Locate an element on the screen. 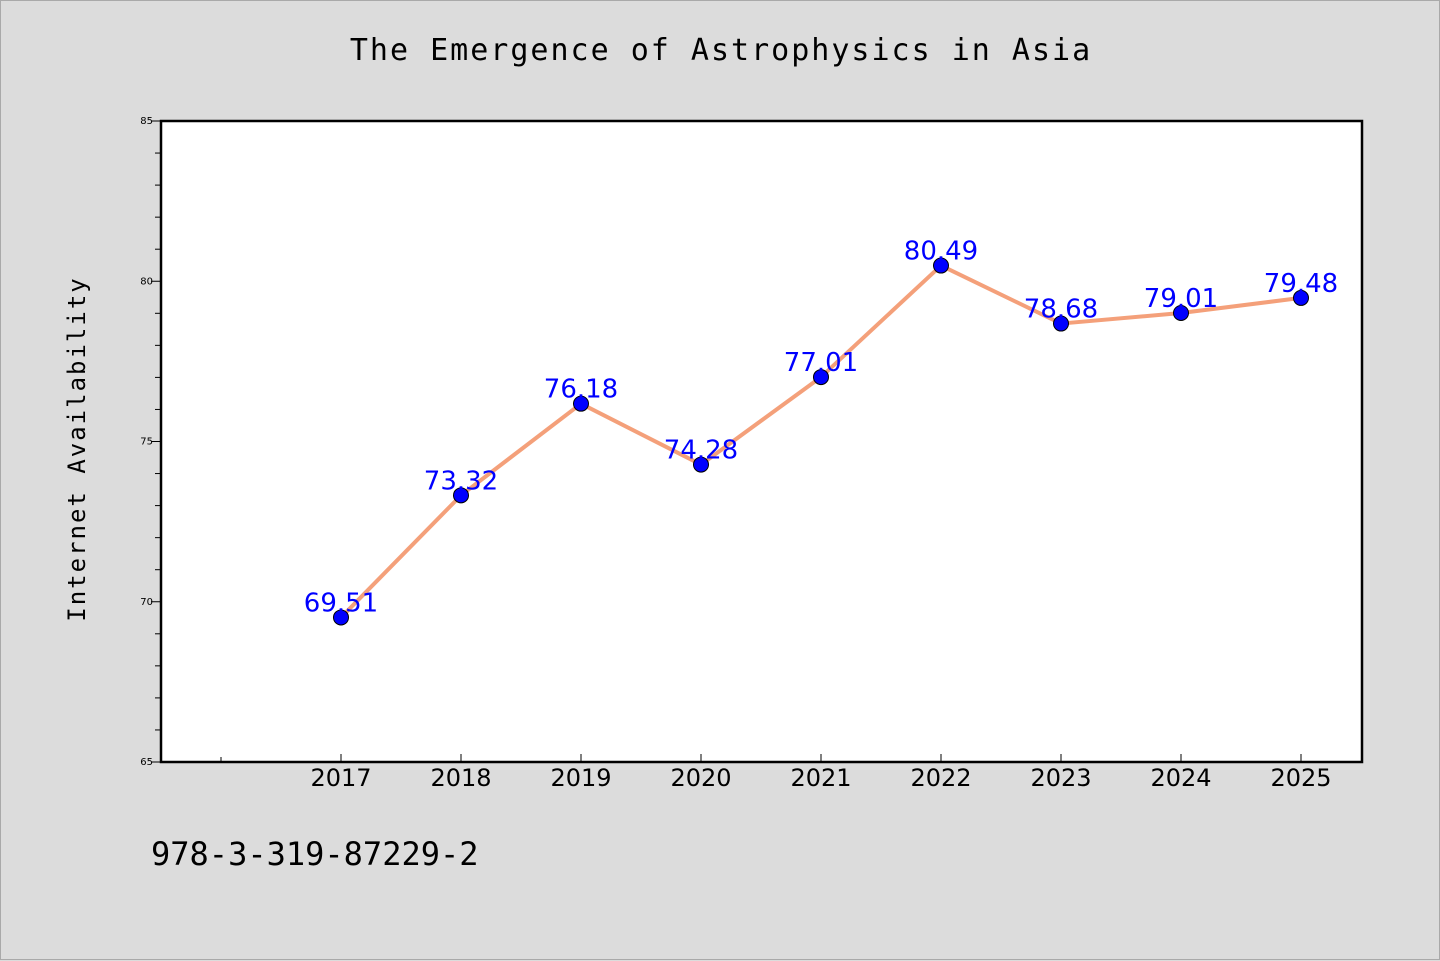  y-tick-label: 70 is located at coordinates (146, 602).